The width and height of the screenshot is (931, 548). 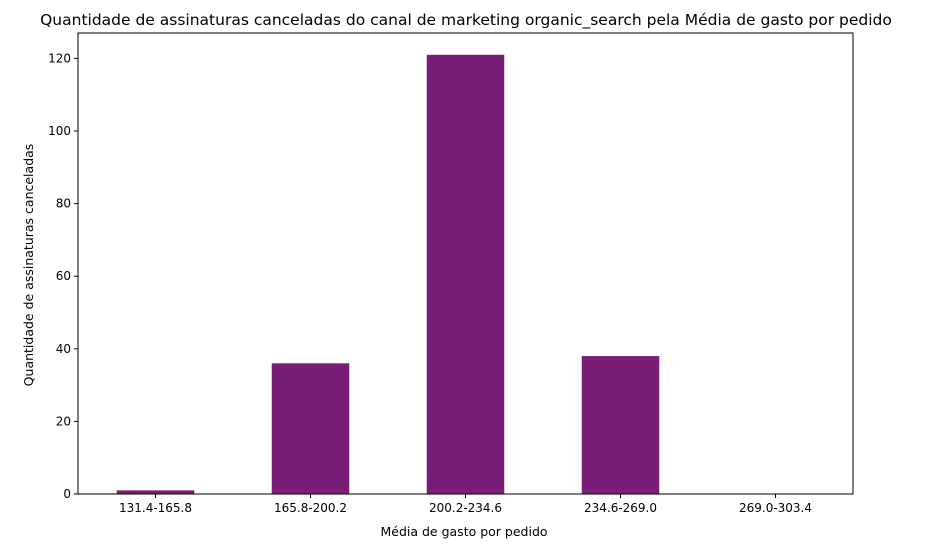 I want to click on y-tick-label: 60, so click(x=63, y=276).